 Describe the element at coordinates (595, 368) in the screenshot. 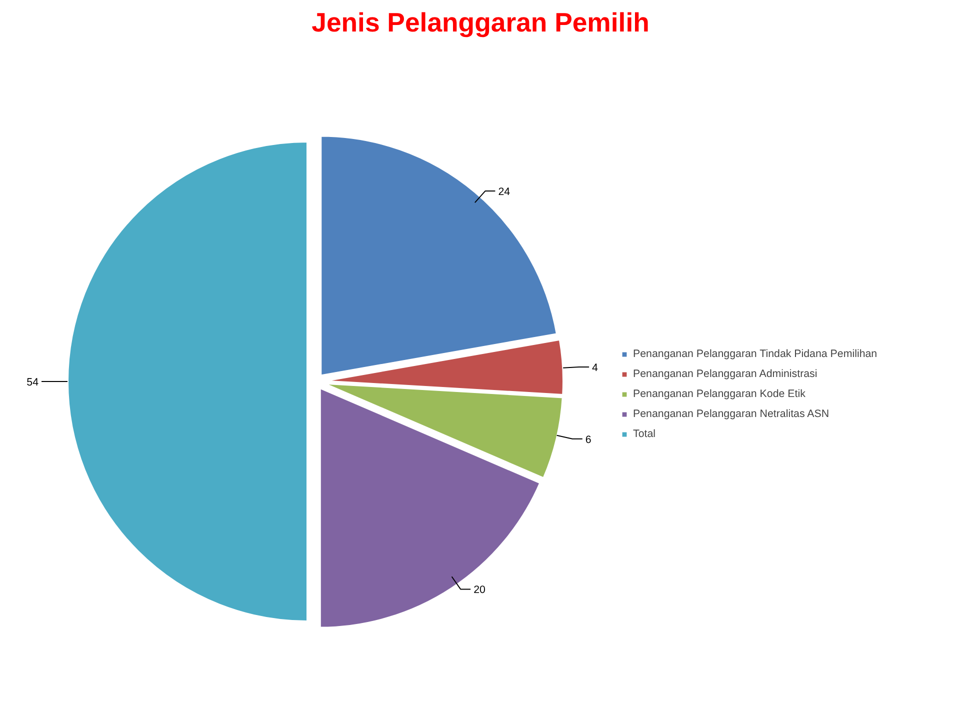

I see `data-label: 4` at that location.